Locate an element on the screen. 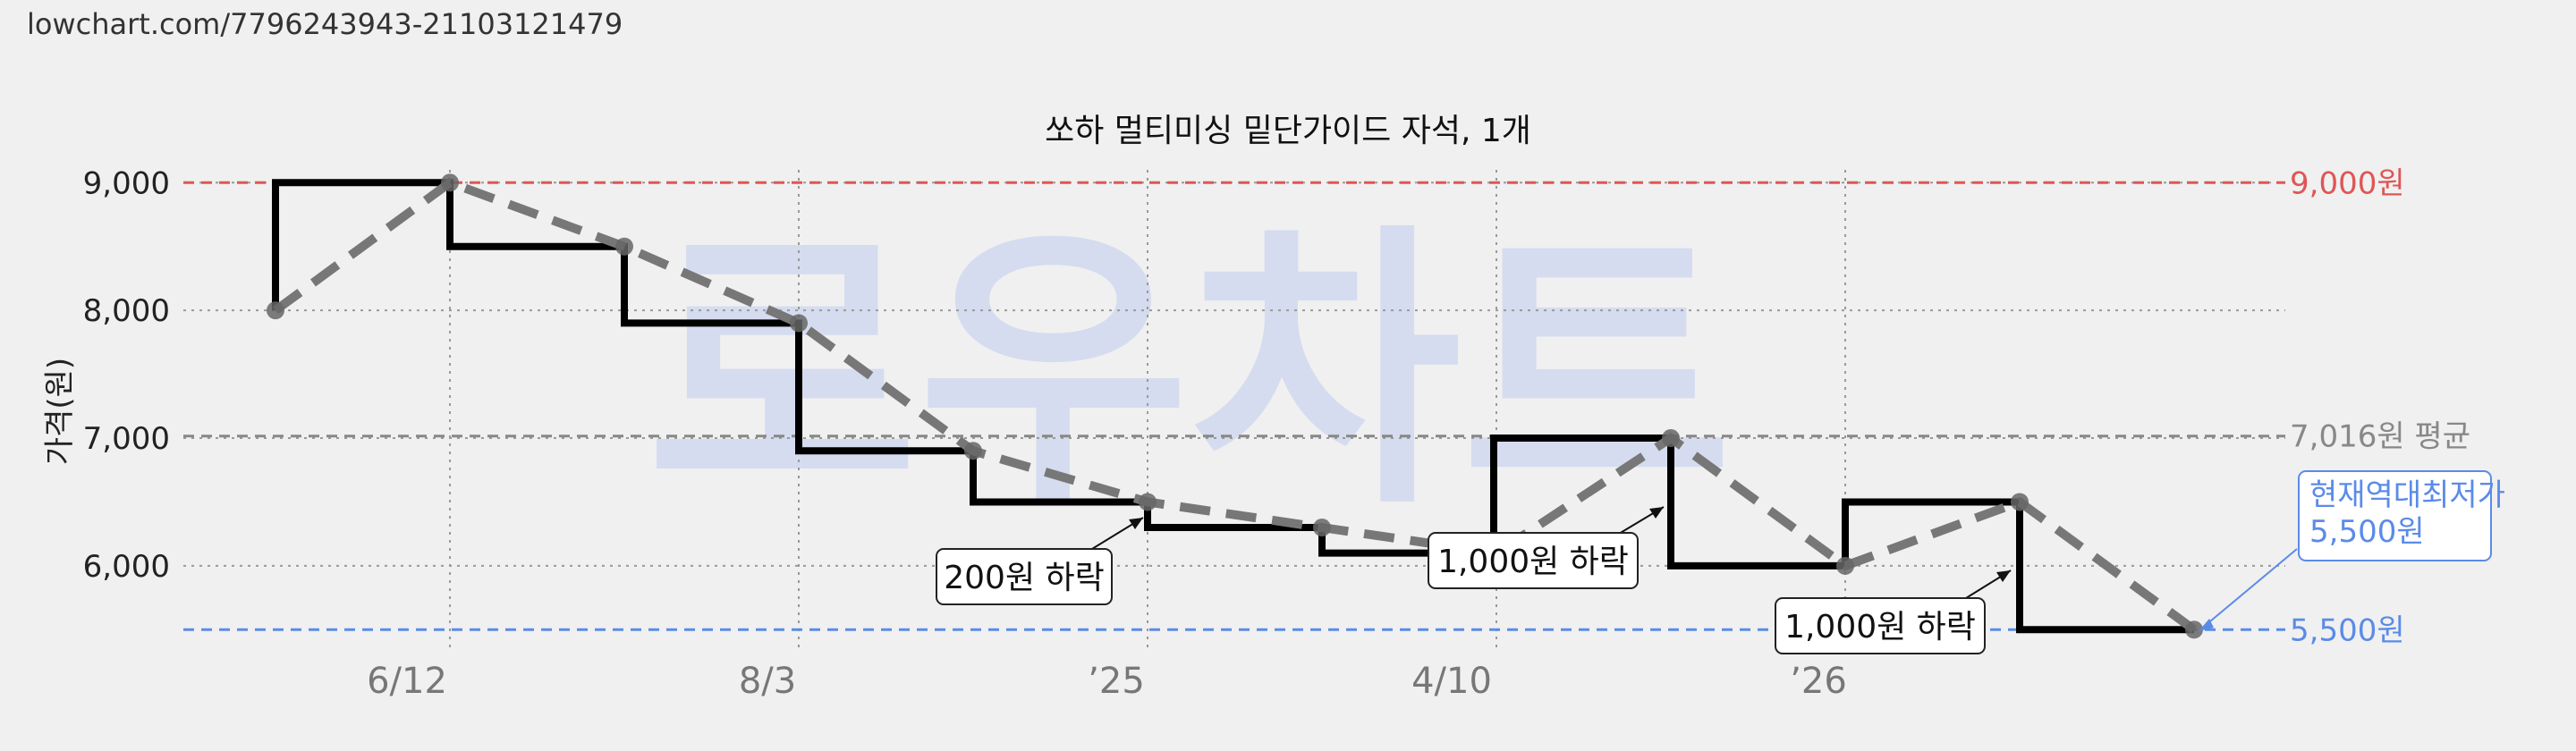 This screenshot has height=751, width=2576. annotations: 200원 하락 1,000원 하락 1,000원 하락 is located at coordinates (1474, 580).